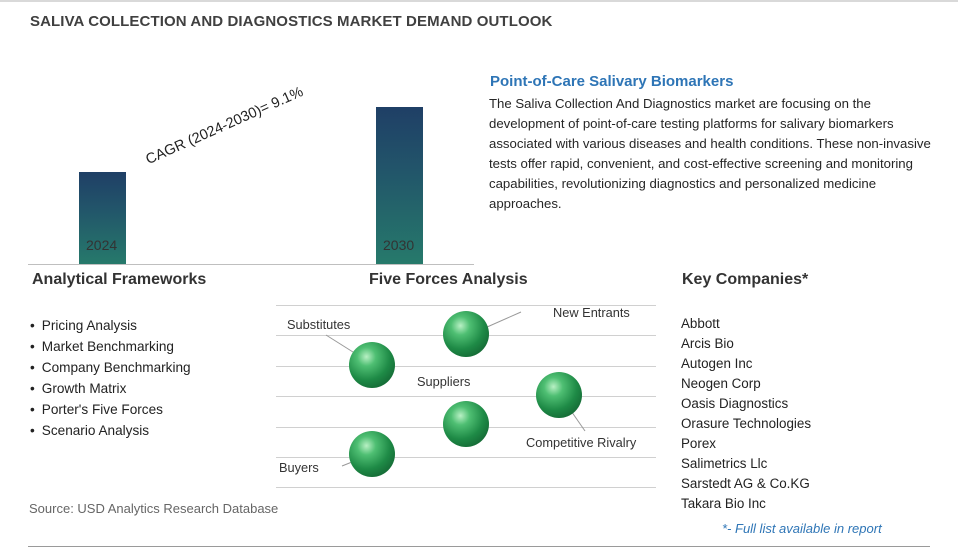 Image resolution: width=958 pixels, height=559 pixels. Describe the element at coordinates (745, 483) in the screenshot. I see `list-item: Sarstedt AG & Co.KG` at that location.